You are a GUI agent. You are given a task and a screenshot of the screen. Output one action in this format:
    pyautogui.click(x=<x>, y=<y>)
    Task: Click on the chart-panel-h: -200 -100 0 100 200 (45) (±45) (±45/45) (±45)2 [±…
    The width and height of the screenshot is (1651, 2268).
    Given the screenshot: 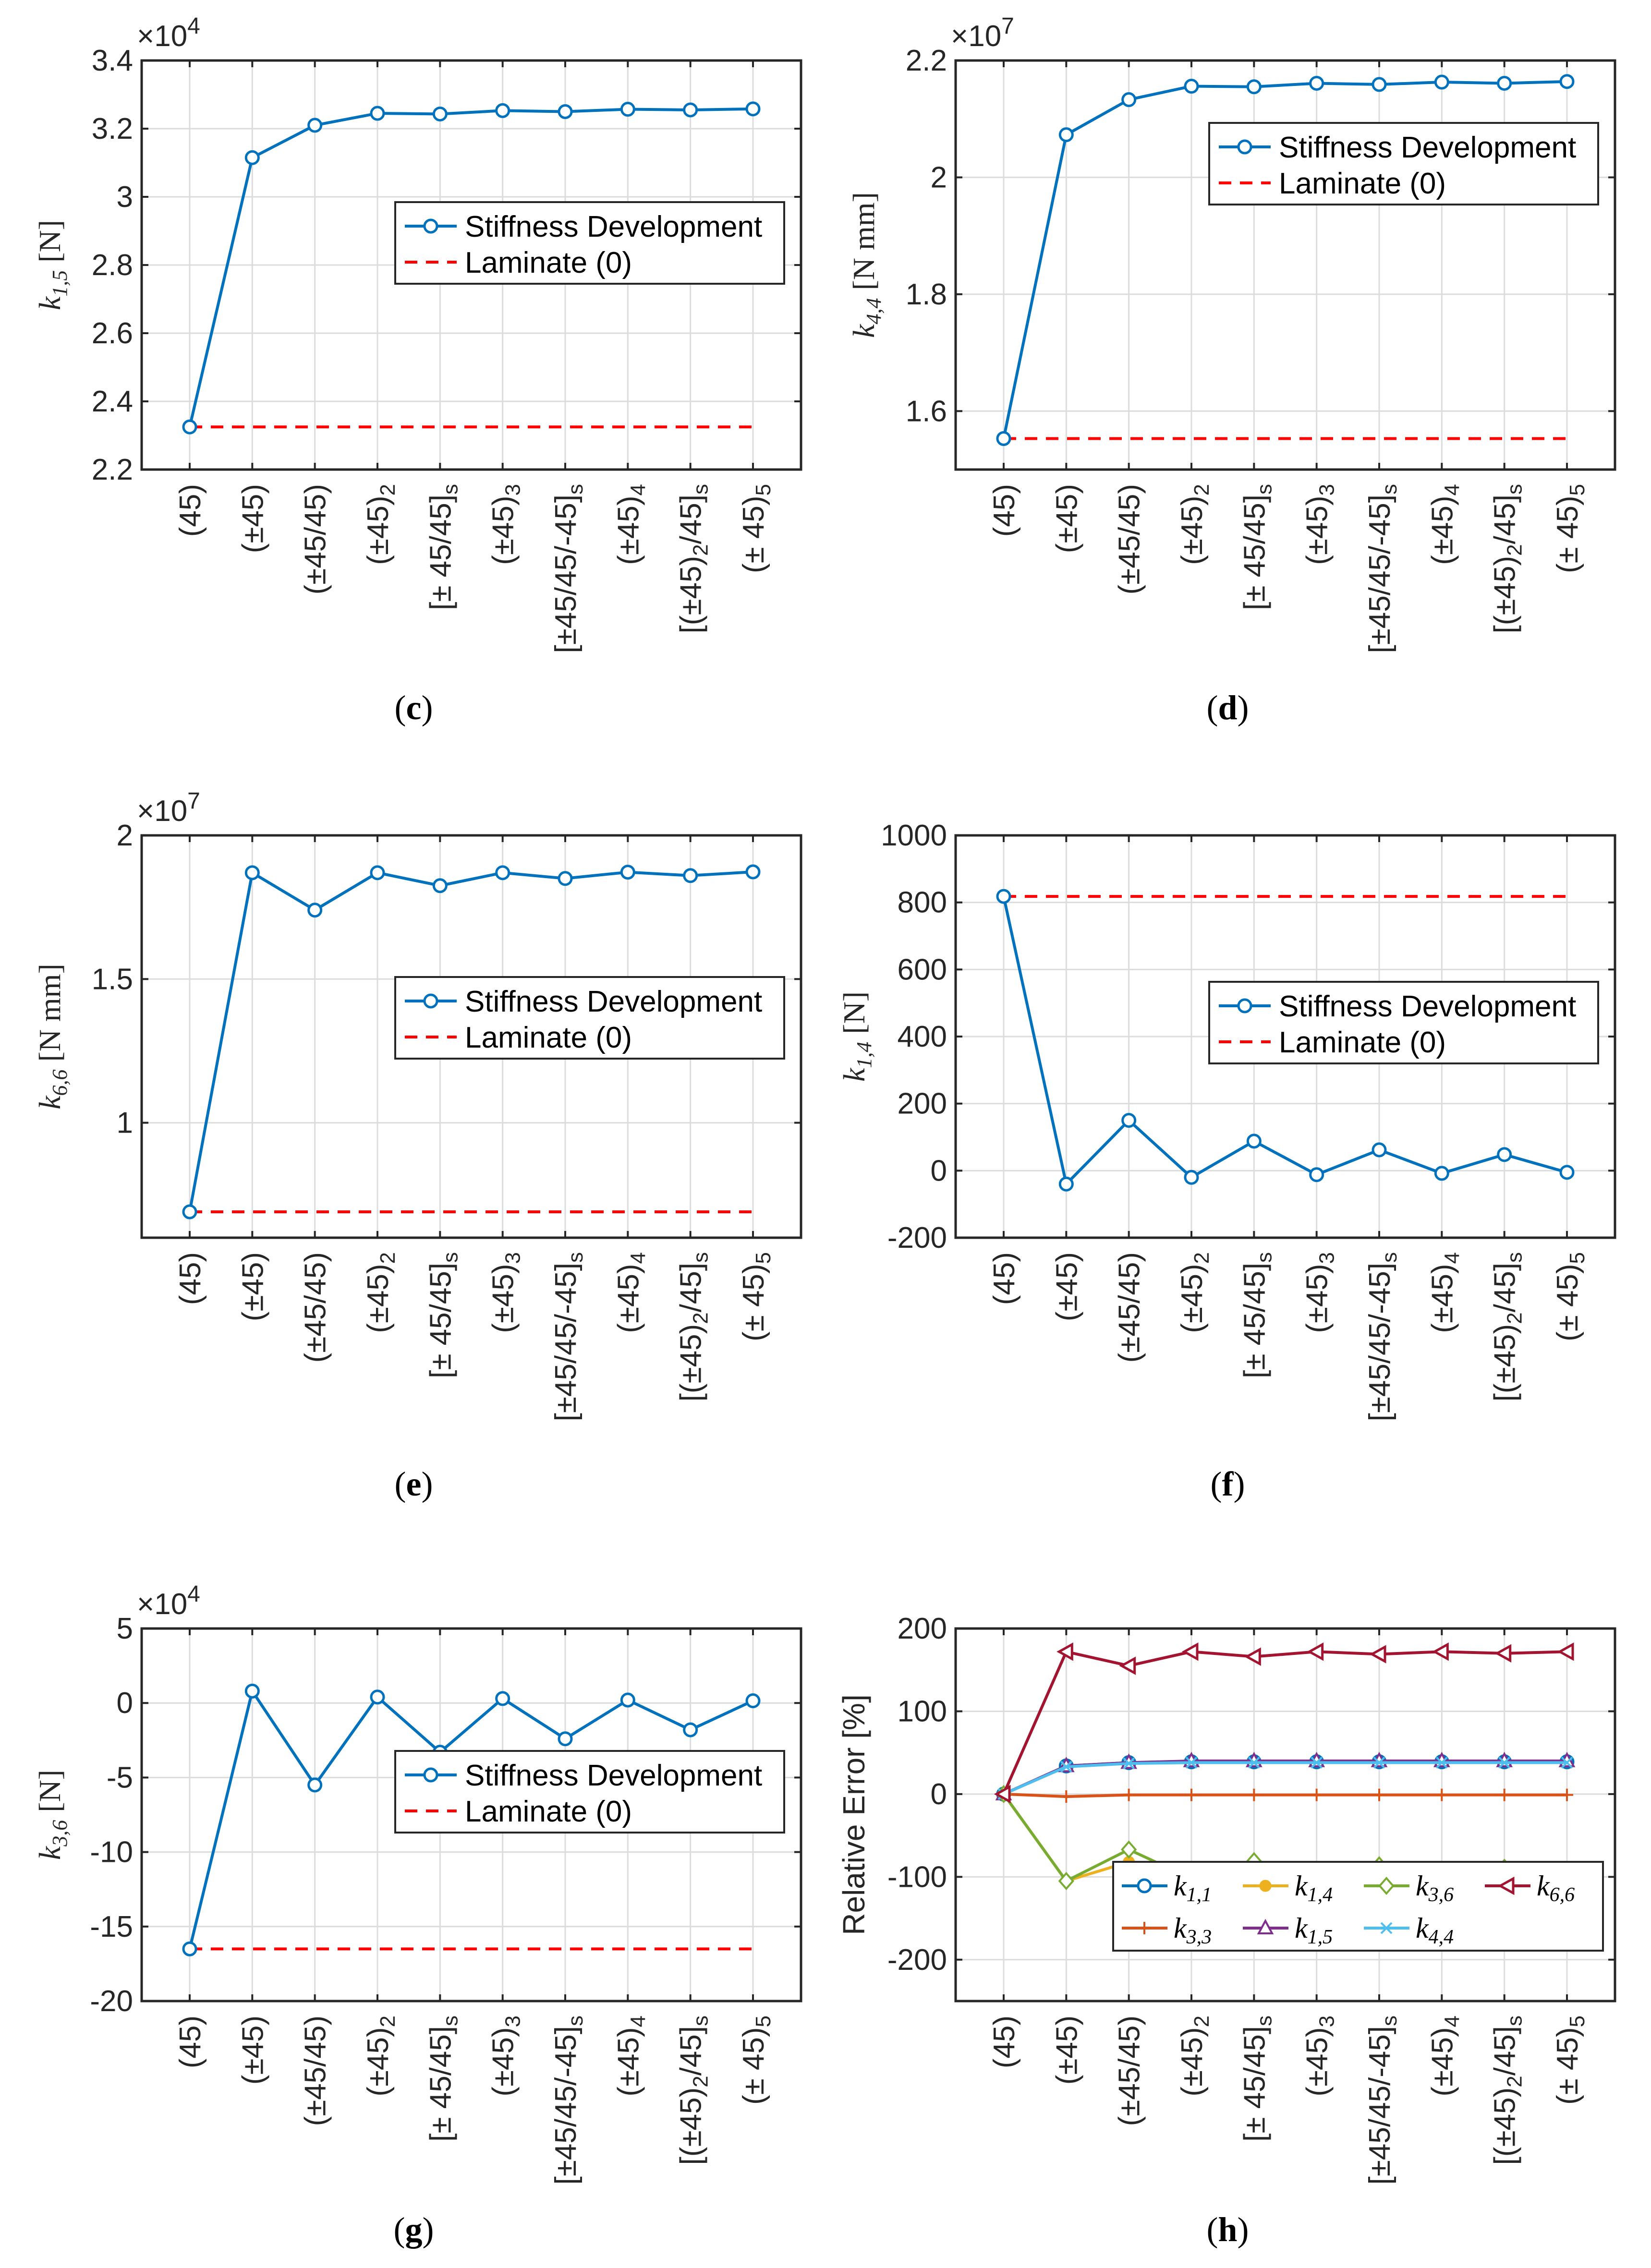 What is the action you would take?
    pyautogui.click(x=1227, y=1930)
    